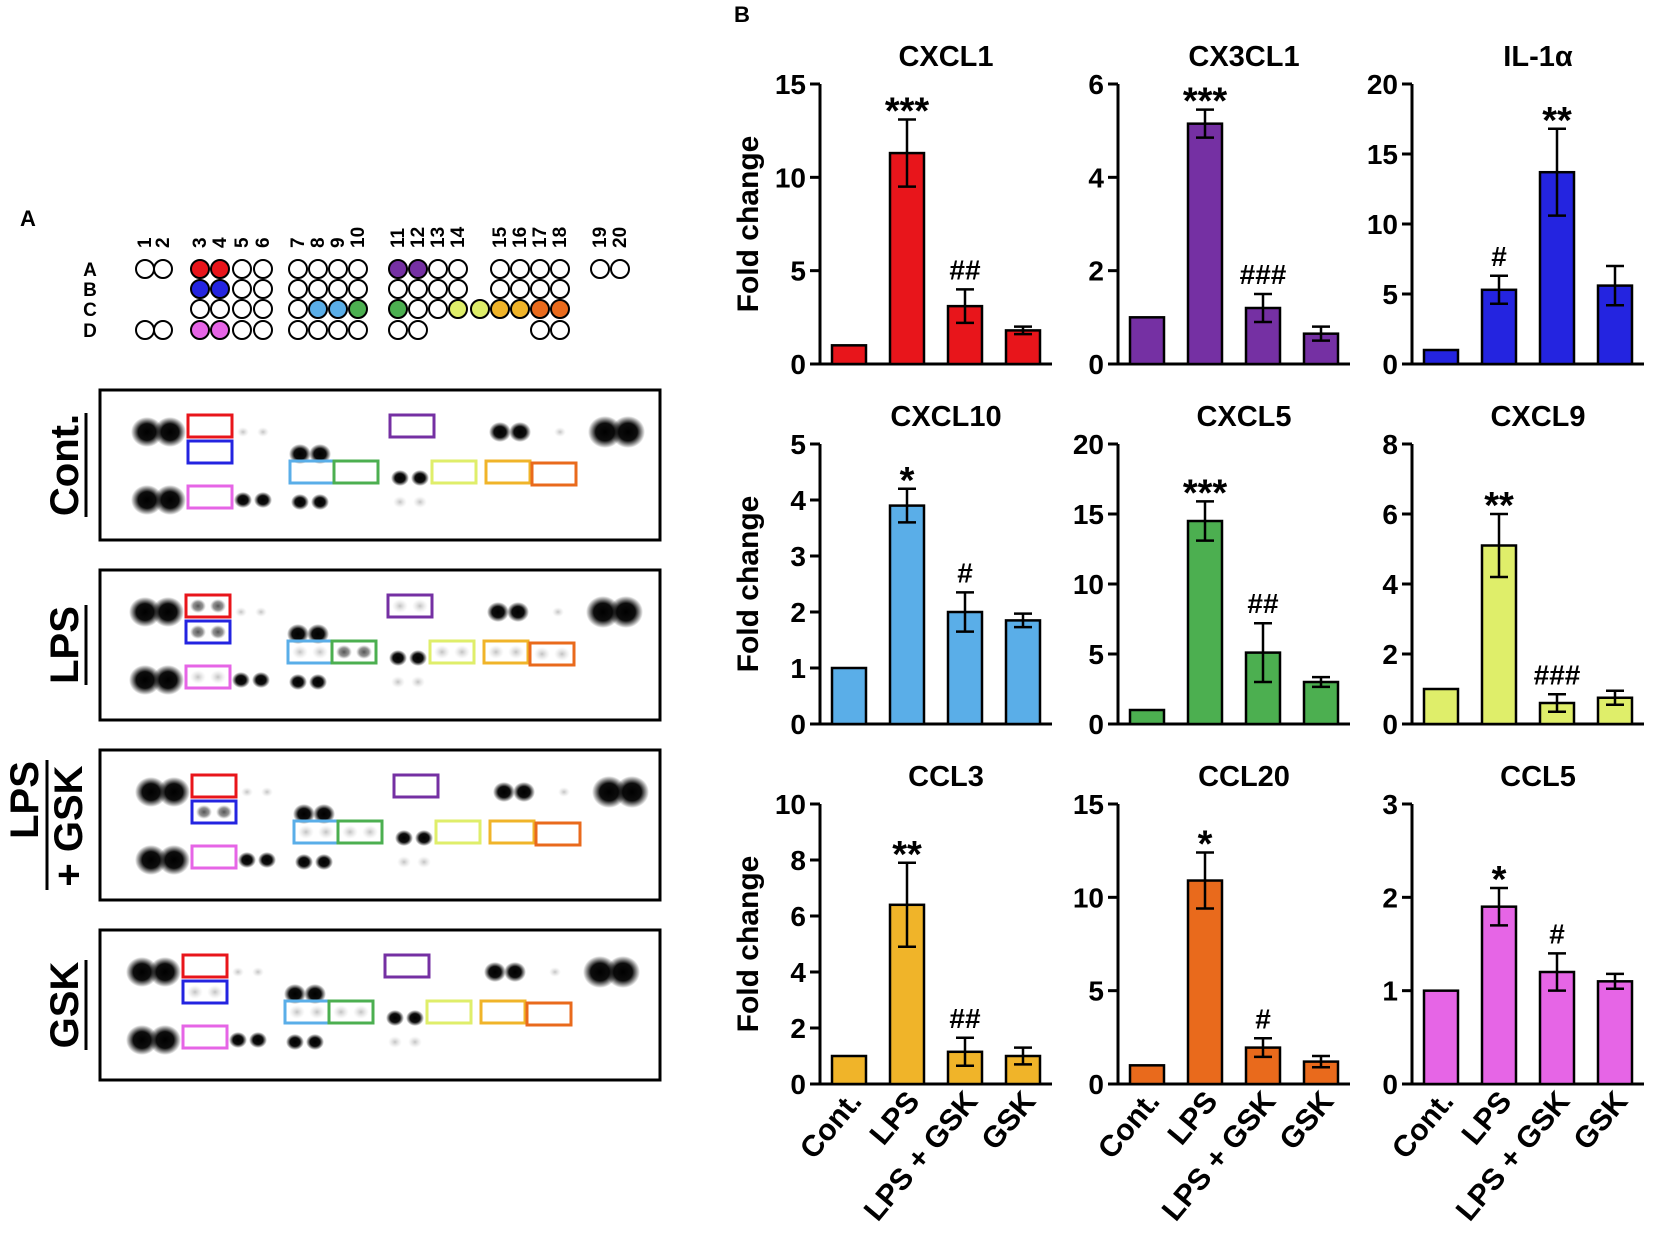 The image size is (1654, 1255). What do you see at coordinates (438, 237) in the screenshot?
I see `column-number: 13` at bounding box center [438, 237].